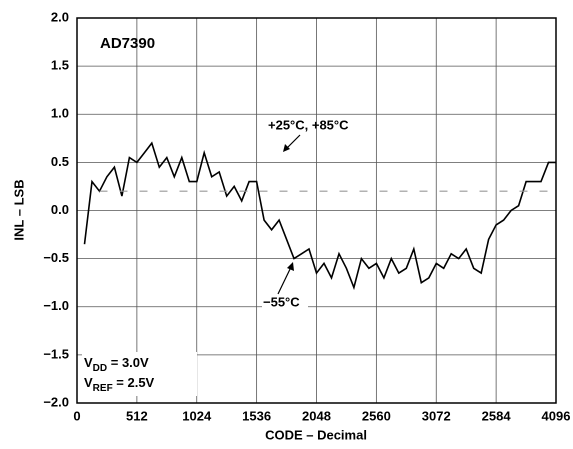 This screenshot has width=573, height=449. I want to click on cold-label: −55°C, so click(281, 301).